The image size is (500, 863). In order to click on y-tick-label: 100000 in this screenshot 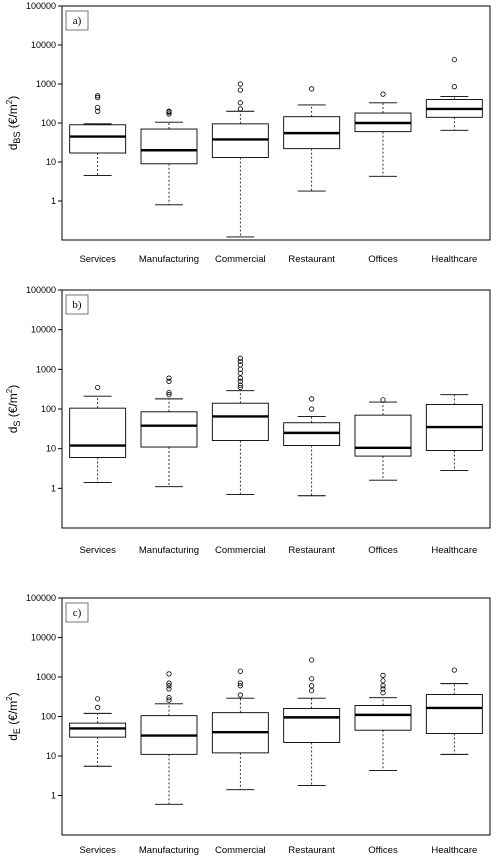, I will do `click(41, 290)`.